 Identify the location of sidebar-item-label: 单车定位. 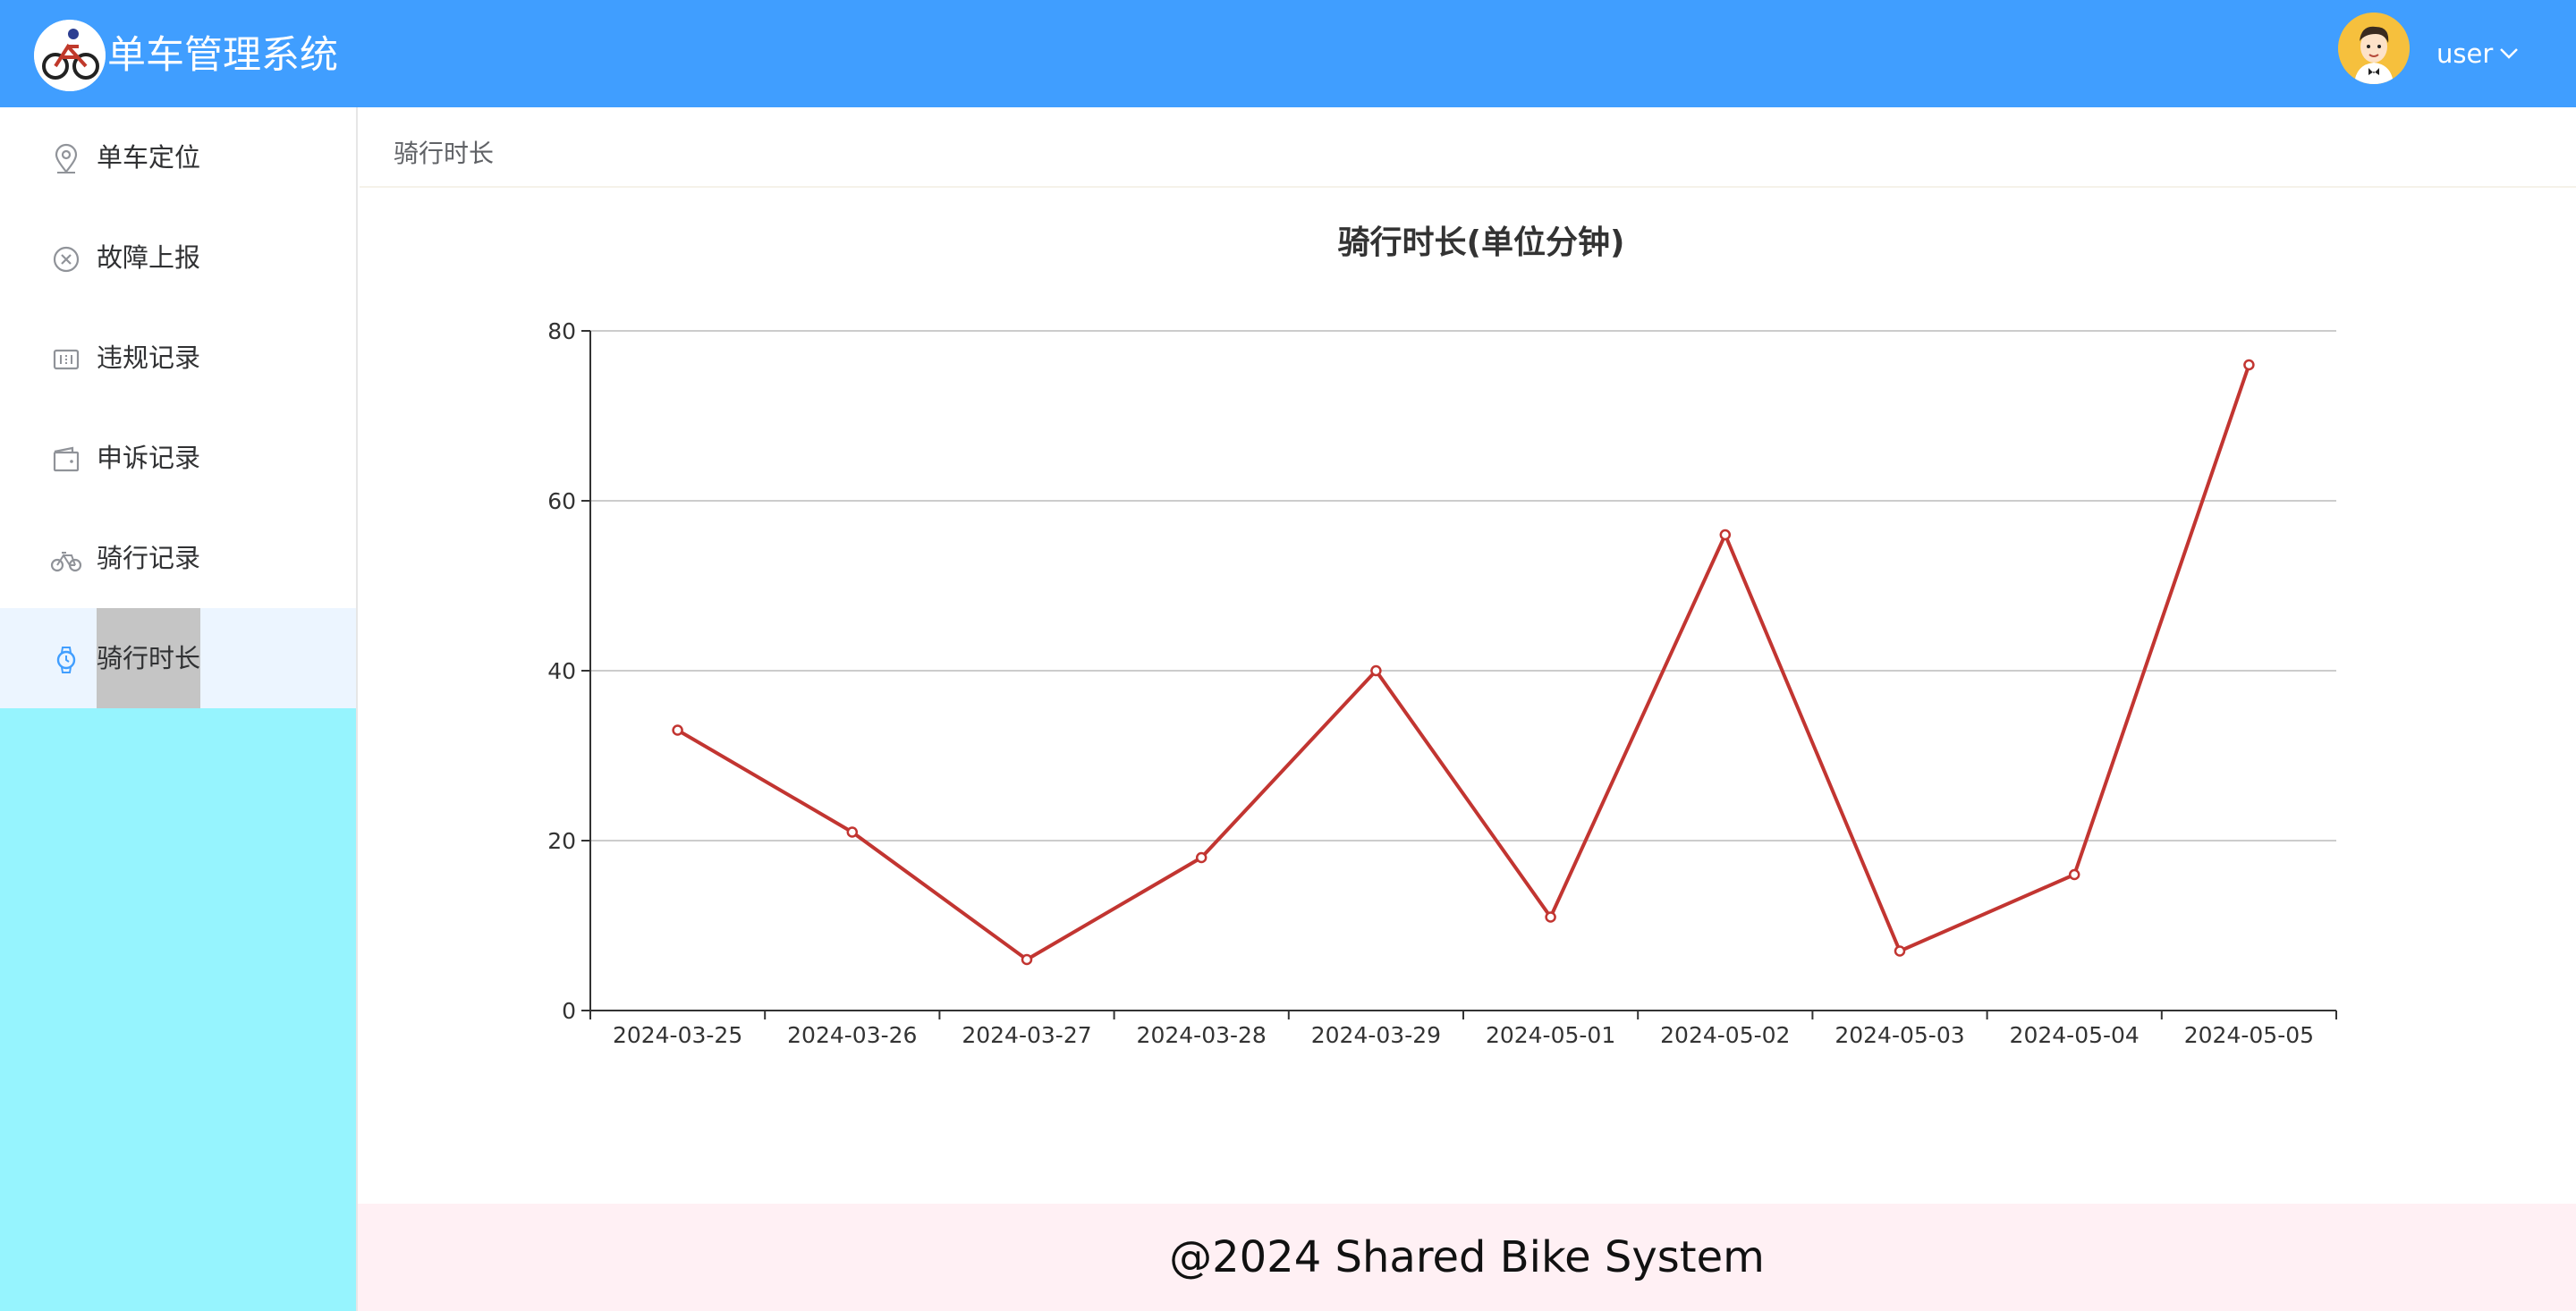
(149, 157).